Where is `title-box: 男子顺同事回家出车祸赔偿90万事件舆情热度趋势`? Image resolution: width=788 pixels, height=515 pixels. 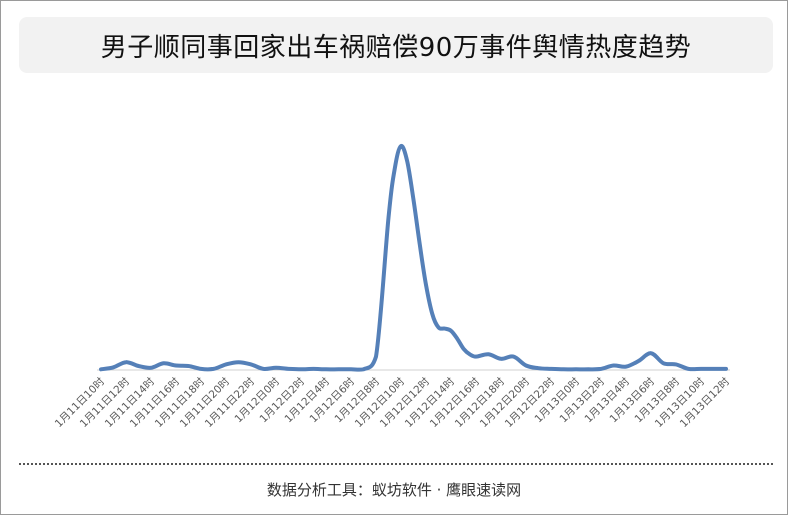
title-box: 男子顺同事回家出车祸赔偿90万事件舆情热度趋势 is located at coordinates (396, 45).